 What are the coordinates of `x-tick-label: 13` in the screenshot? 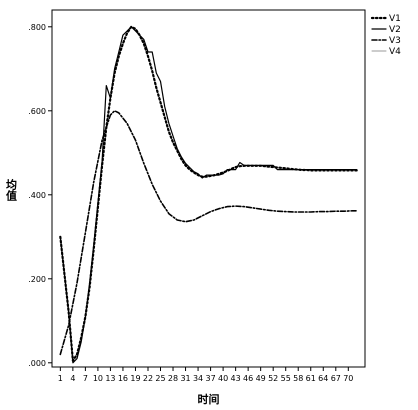 It's located at (110, 378).